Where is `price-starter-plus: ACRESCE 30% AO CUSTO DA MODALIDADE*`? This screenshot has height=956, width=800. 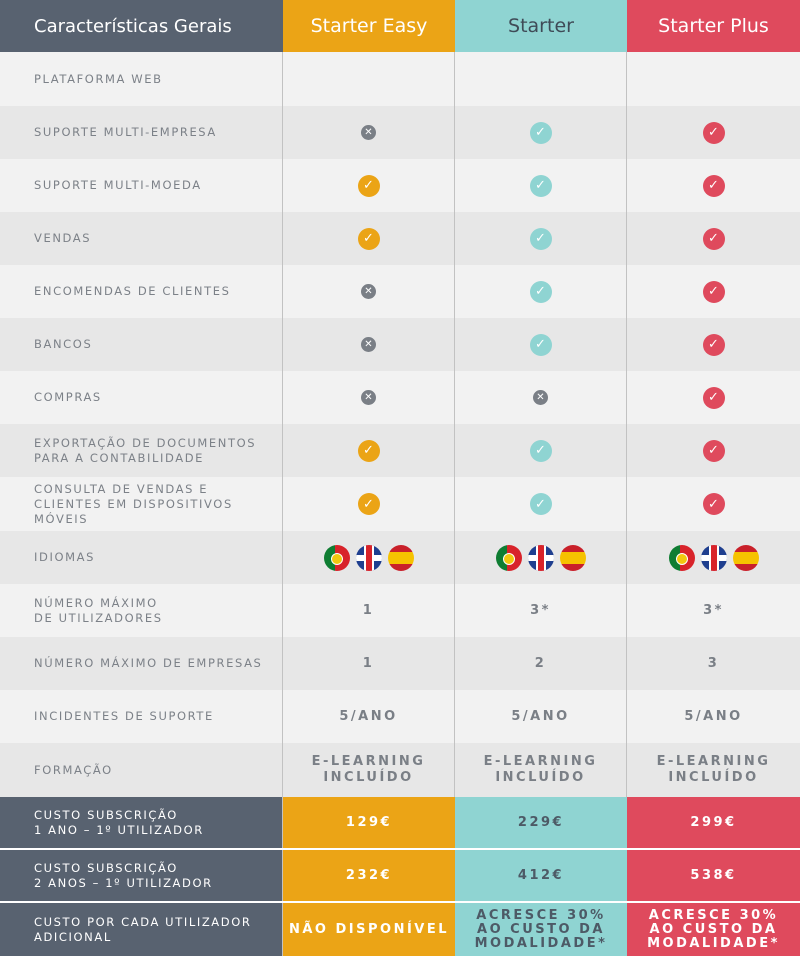 price-starter-plus: ACRESCE 30% AO CUSTO DA MODALIDADE* is located at coordinates (713, 929).